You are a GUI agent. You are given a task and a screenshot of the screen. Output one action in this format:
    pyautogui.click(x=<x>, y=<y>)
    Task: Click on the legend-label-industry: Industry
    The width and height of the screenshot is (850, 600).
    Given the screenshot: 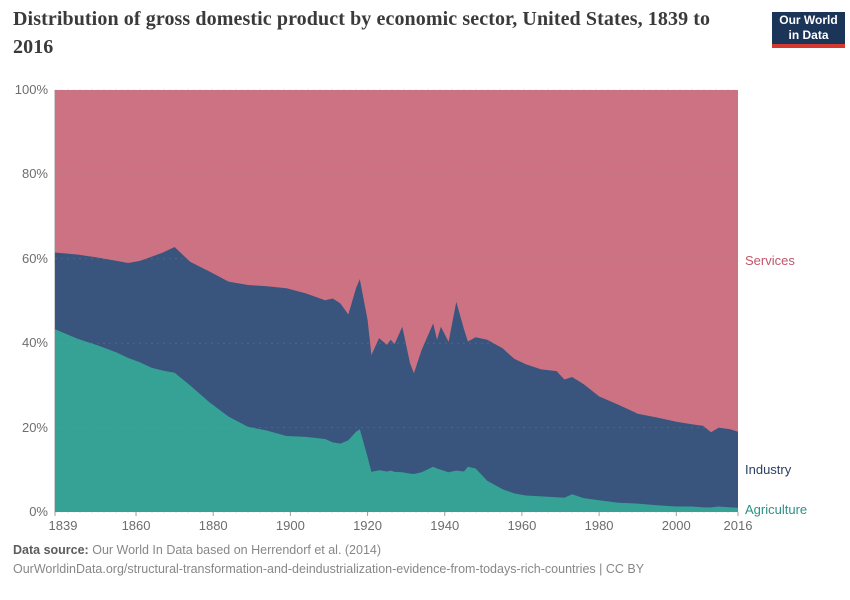 What is the action you would take?
    pyautogui.click(x=768, y=469)
    